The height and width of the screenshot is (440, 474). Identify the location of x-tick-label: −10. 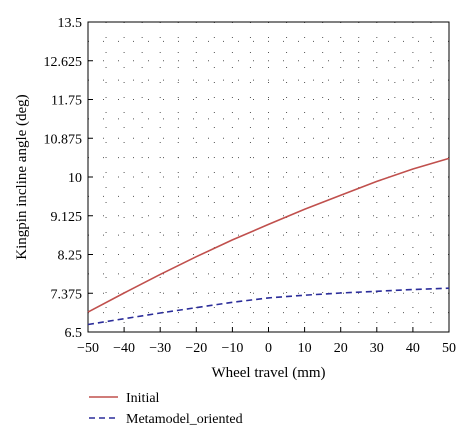
(232, 348).